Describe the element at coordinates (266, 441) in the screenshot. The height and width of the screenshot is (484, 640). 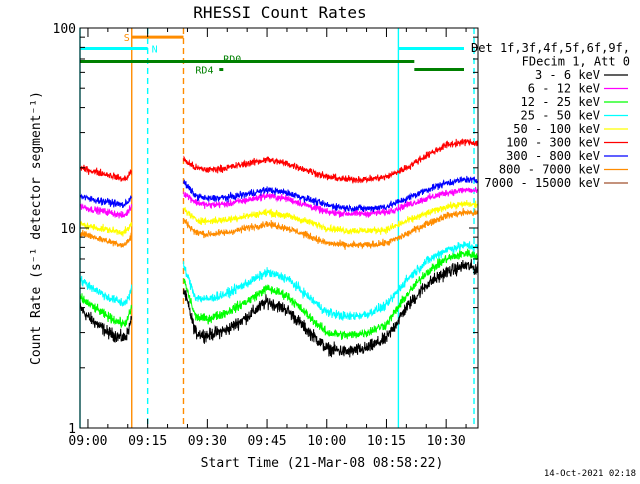
I see `x-tick-label: 09:45` at that location.